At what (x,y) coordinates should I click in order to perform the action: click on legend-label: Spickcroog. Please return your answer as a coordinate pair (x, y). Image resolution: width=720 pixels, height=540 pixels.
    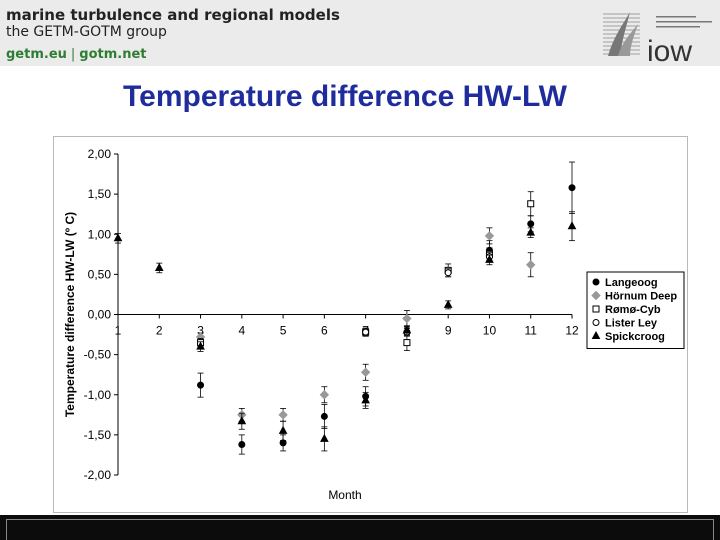
    Looking at the image, I should click on (635, 337).